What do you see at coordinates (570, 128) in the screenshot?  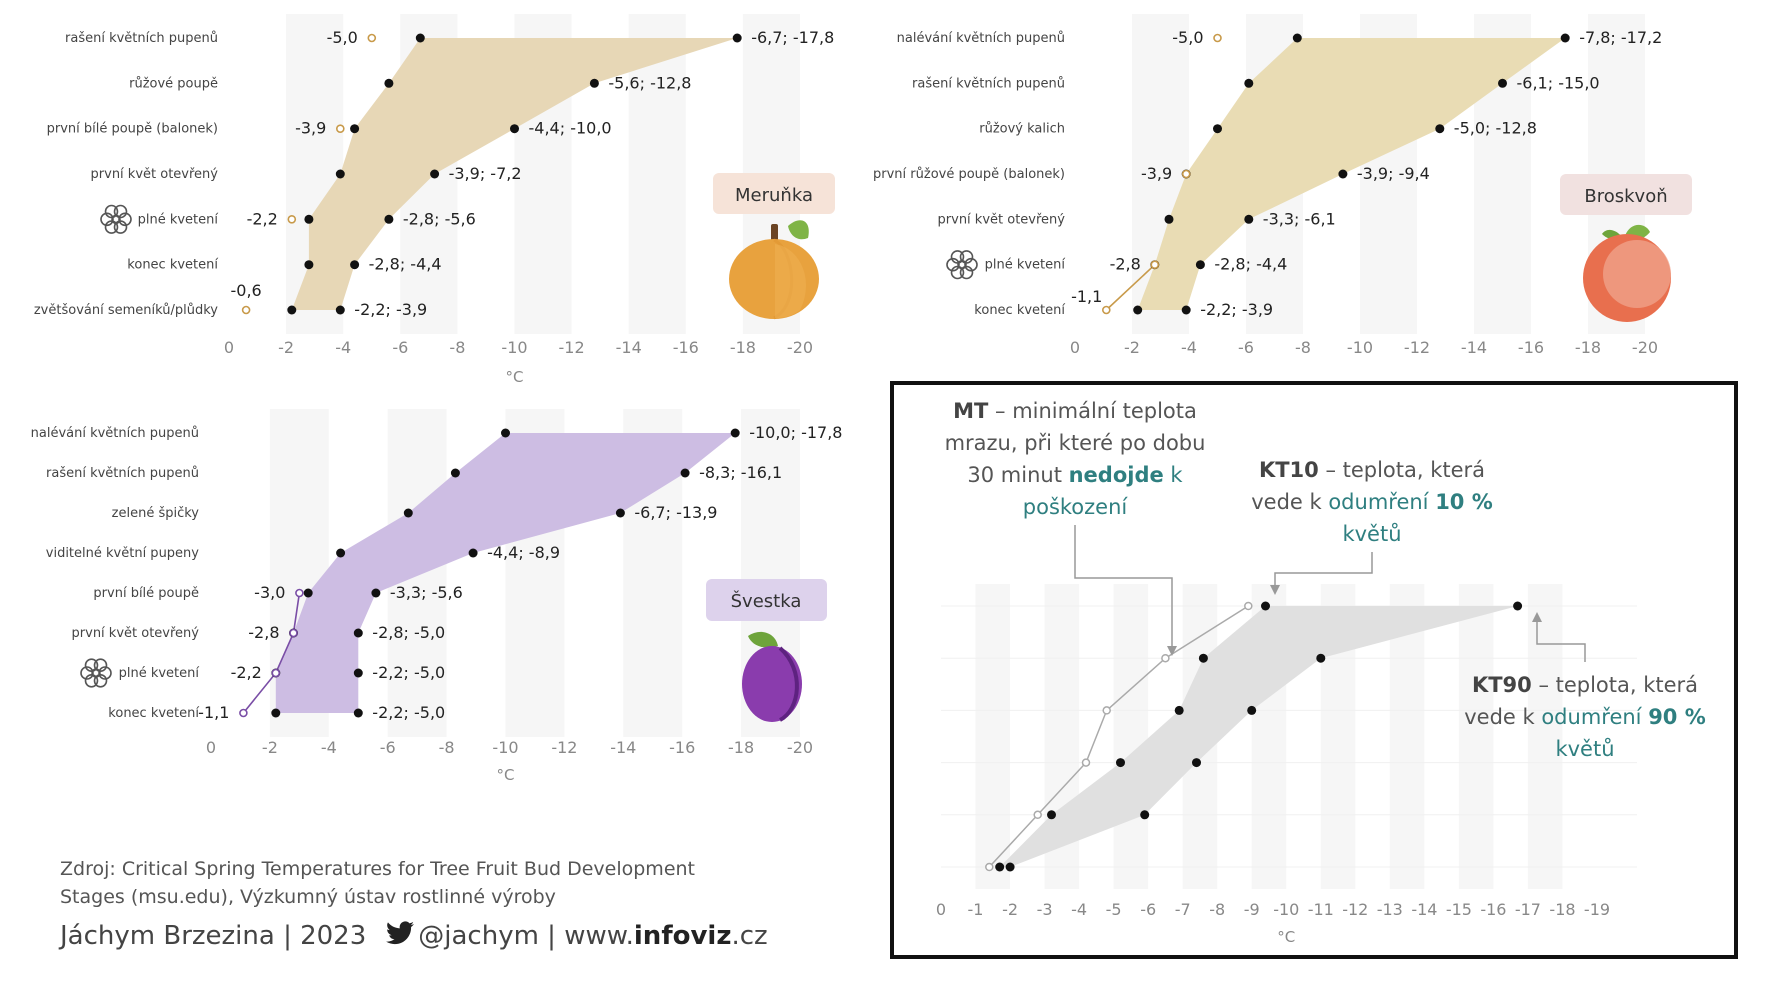 I see `kt-value-label: -4,4; -10,0` at bounding box center [570, 128].